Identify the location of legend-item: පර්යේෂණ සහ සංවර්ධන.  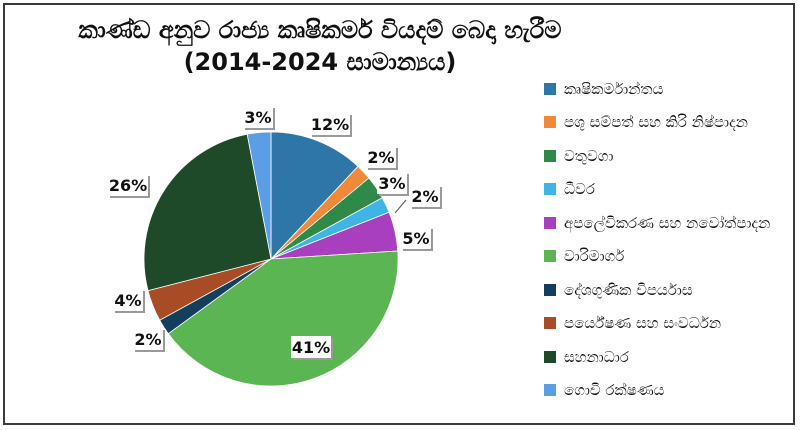
(668, 324).